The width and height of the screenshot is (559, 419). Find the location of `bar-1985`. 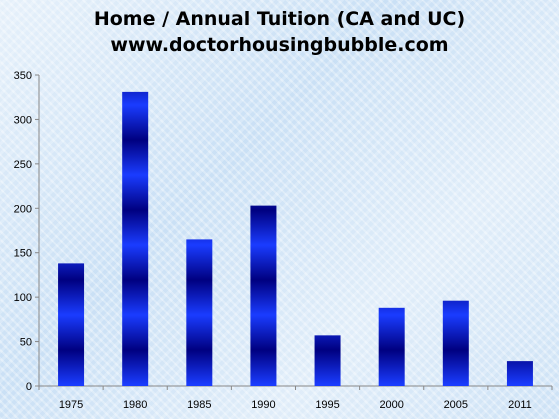

bar-1985 is located at coordinates (199, 312).